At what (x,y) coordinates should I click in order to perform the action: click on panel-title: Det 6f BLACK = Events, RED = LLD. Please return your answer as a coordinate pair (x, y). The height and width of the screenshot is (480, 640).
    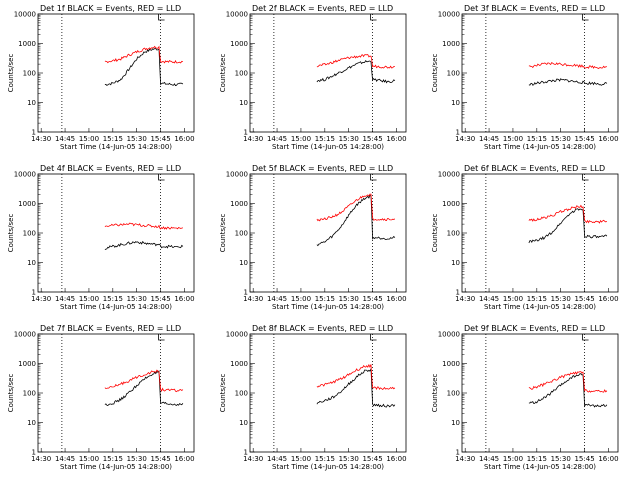
    Looking at the image, I should click on (534, 168).